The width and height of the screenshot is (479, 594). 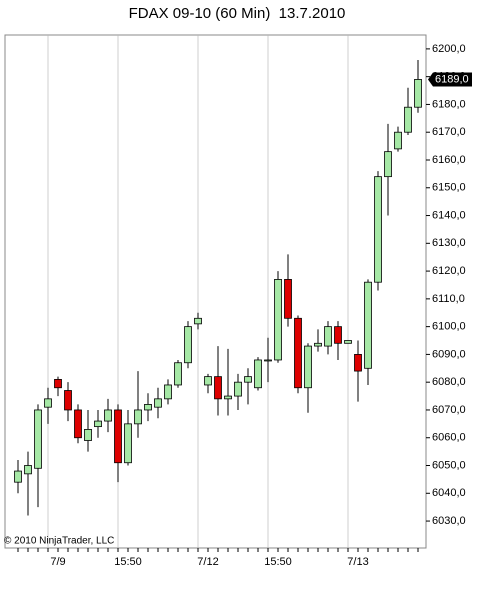 What do you see at coordinates (57, 562) in the screenshot?
I see `x-tick-label: 7/9` at bounding box center [57, 562].